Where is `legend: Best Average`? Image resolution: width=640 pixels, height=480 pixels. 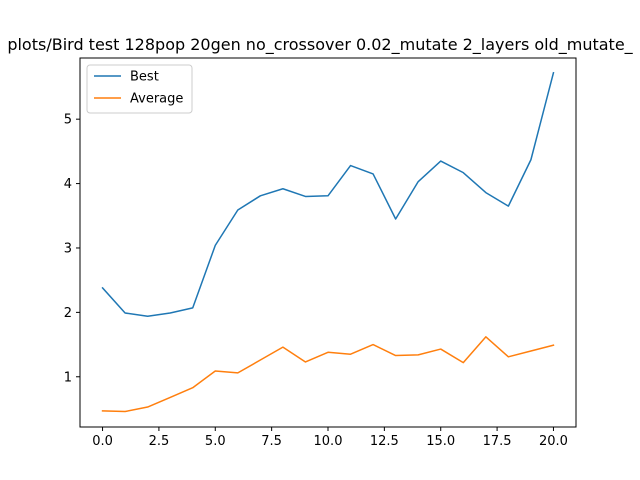 legend: Best Average is located at coordinates (139, 89).